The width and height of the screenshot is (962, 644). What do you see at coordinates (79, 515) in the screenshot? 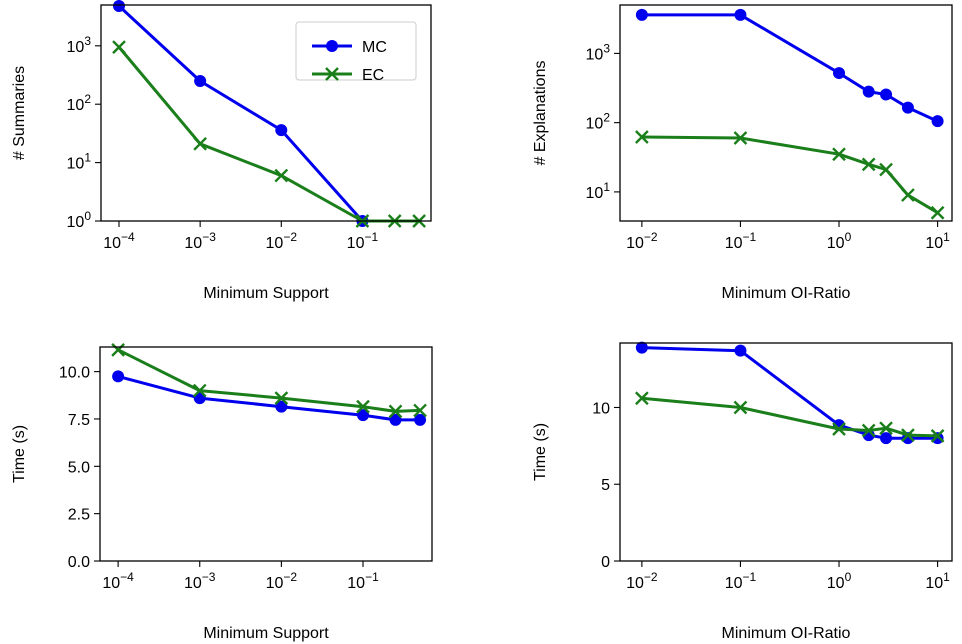
I see `y-tick-label: 2.5` at bounding box center [79, 515].